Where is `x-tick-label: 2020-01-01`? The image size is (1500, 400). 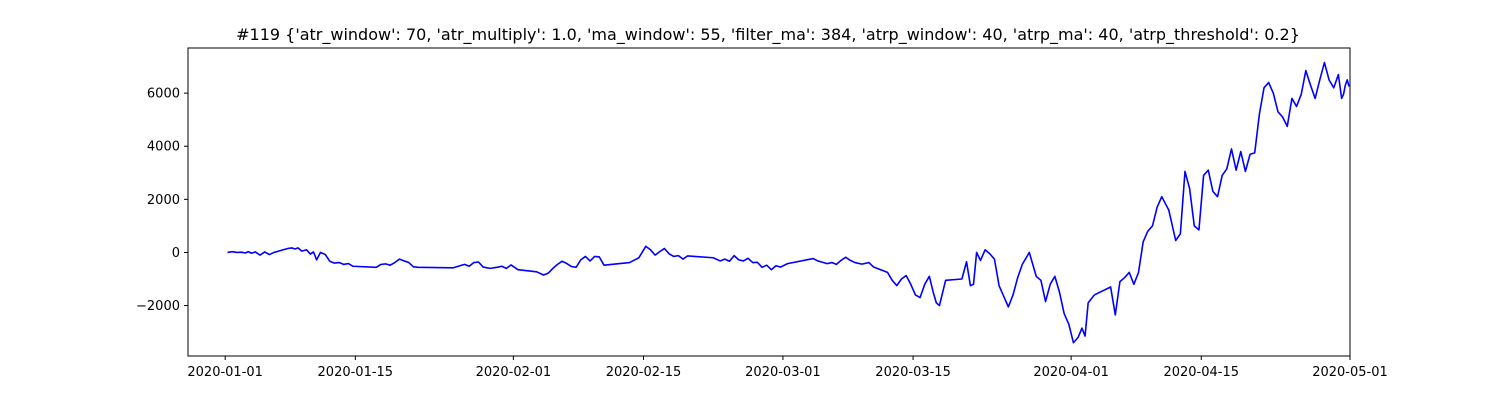
x-tick-label: 2020-01-01 is located at coordinates (225, 372).